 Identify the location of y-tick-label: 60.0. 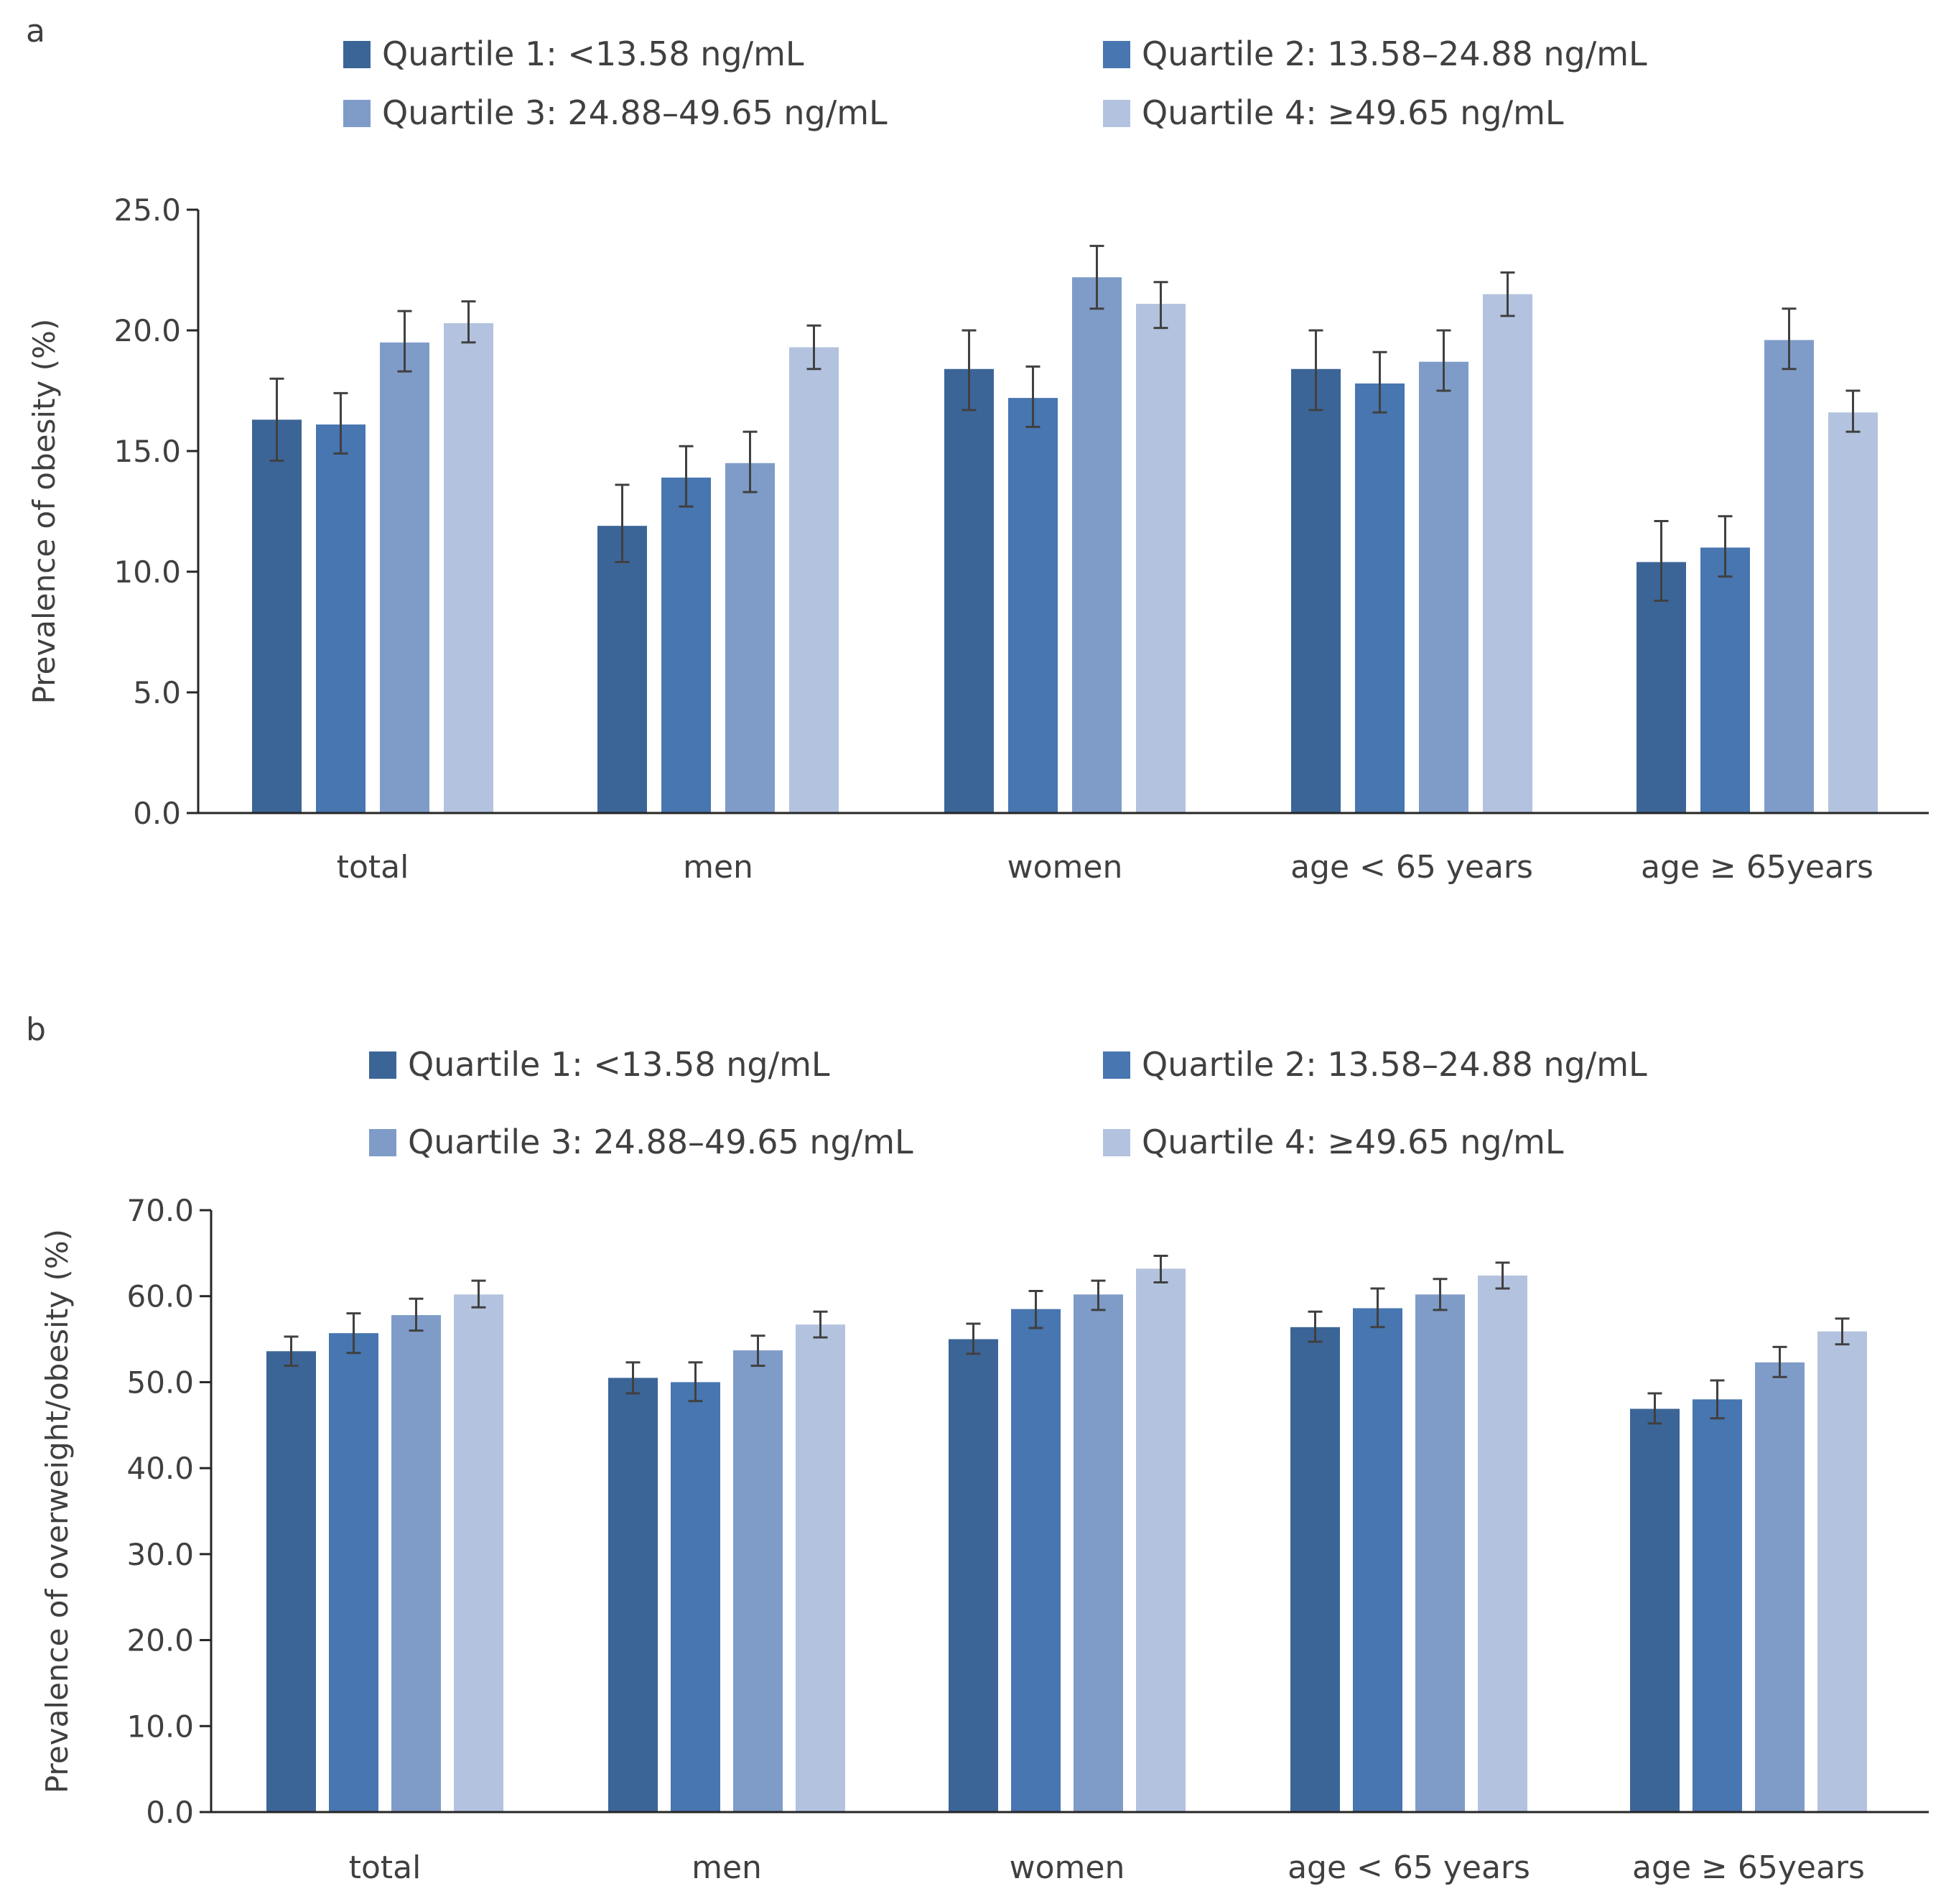
(160, 1296).